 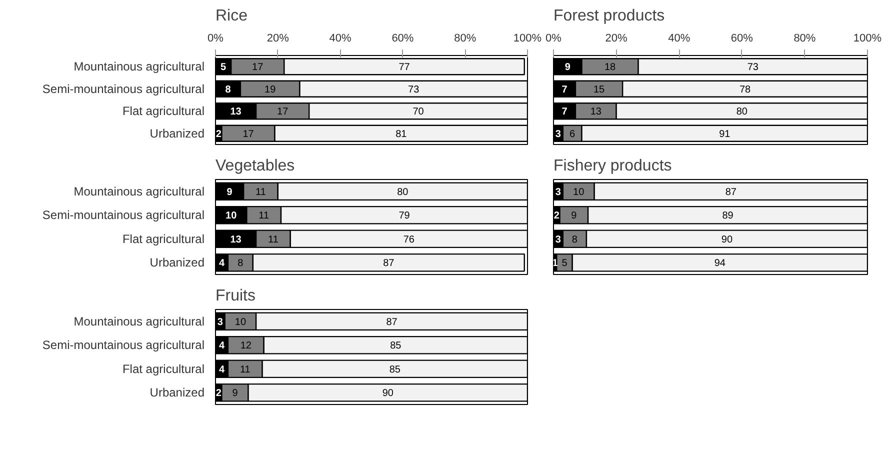 I want to click on chart-title: Rice, so click(x=232, y=16).